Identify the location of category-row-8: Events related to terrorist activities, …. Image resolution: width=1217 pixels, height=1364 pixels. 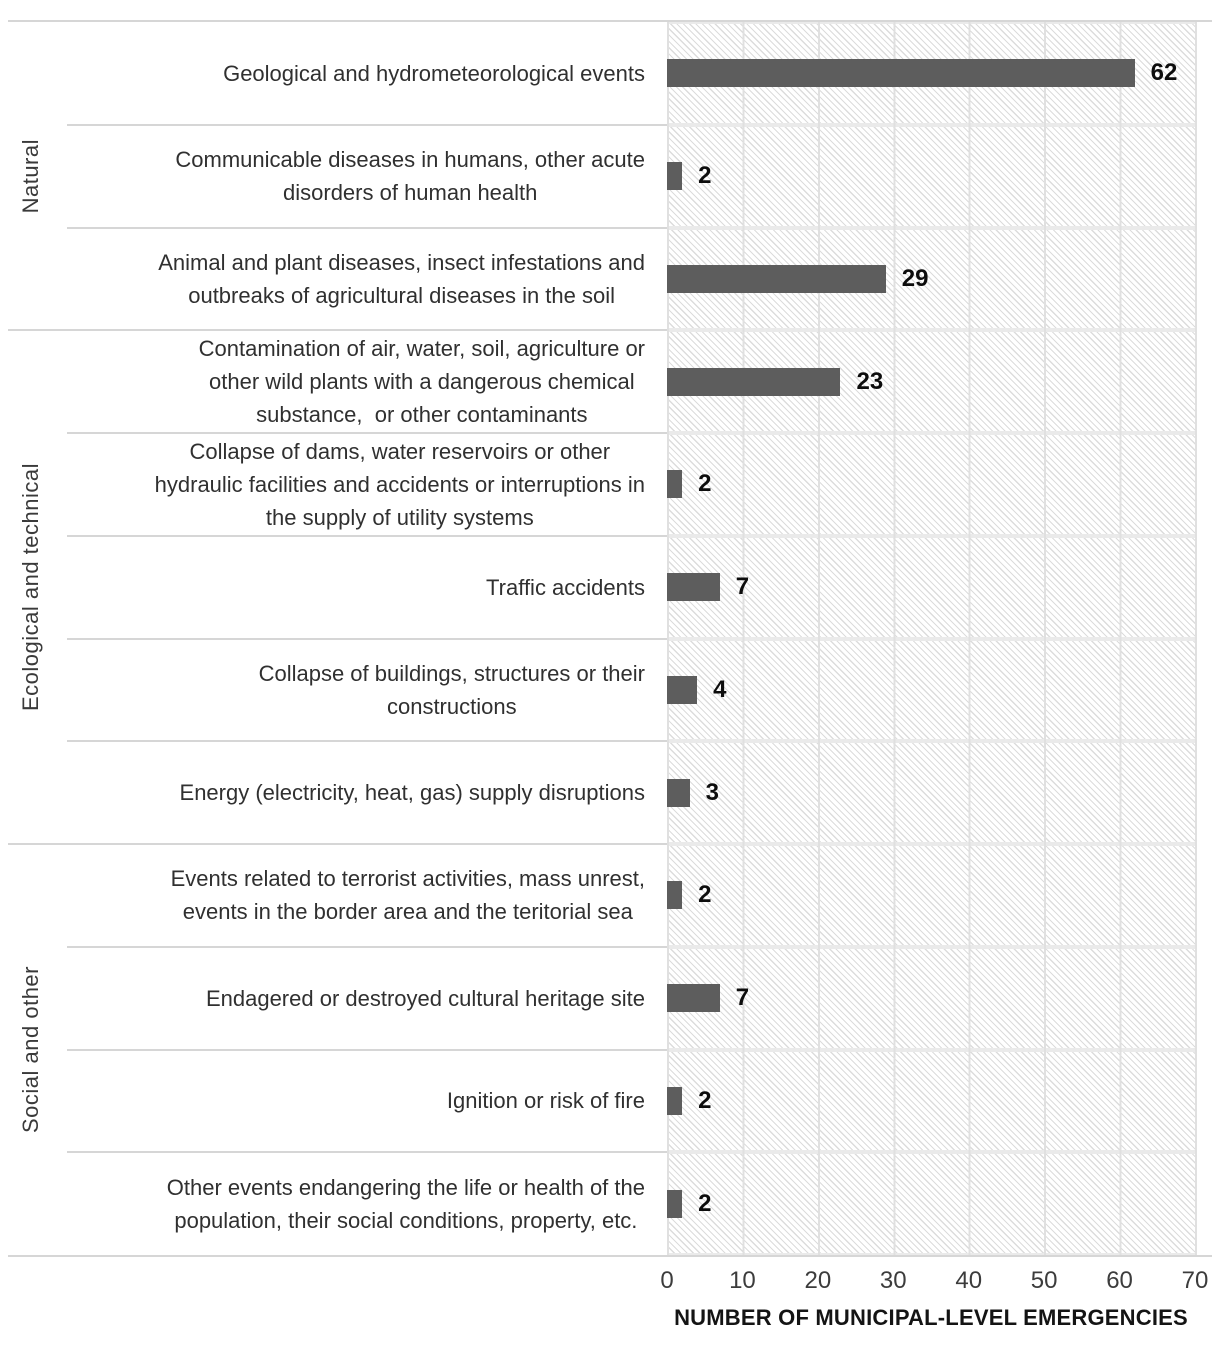
(359, 895).